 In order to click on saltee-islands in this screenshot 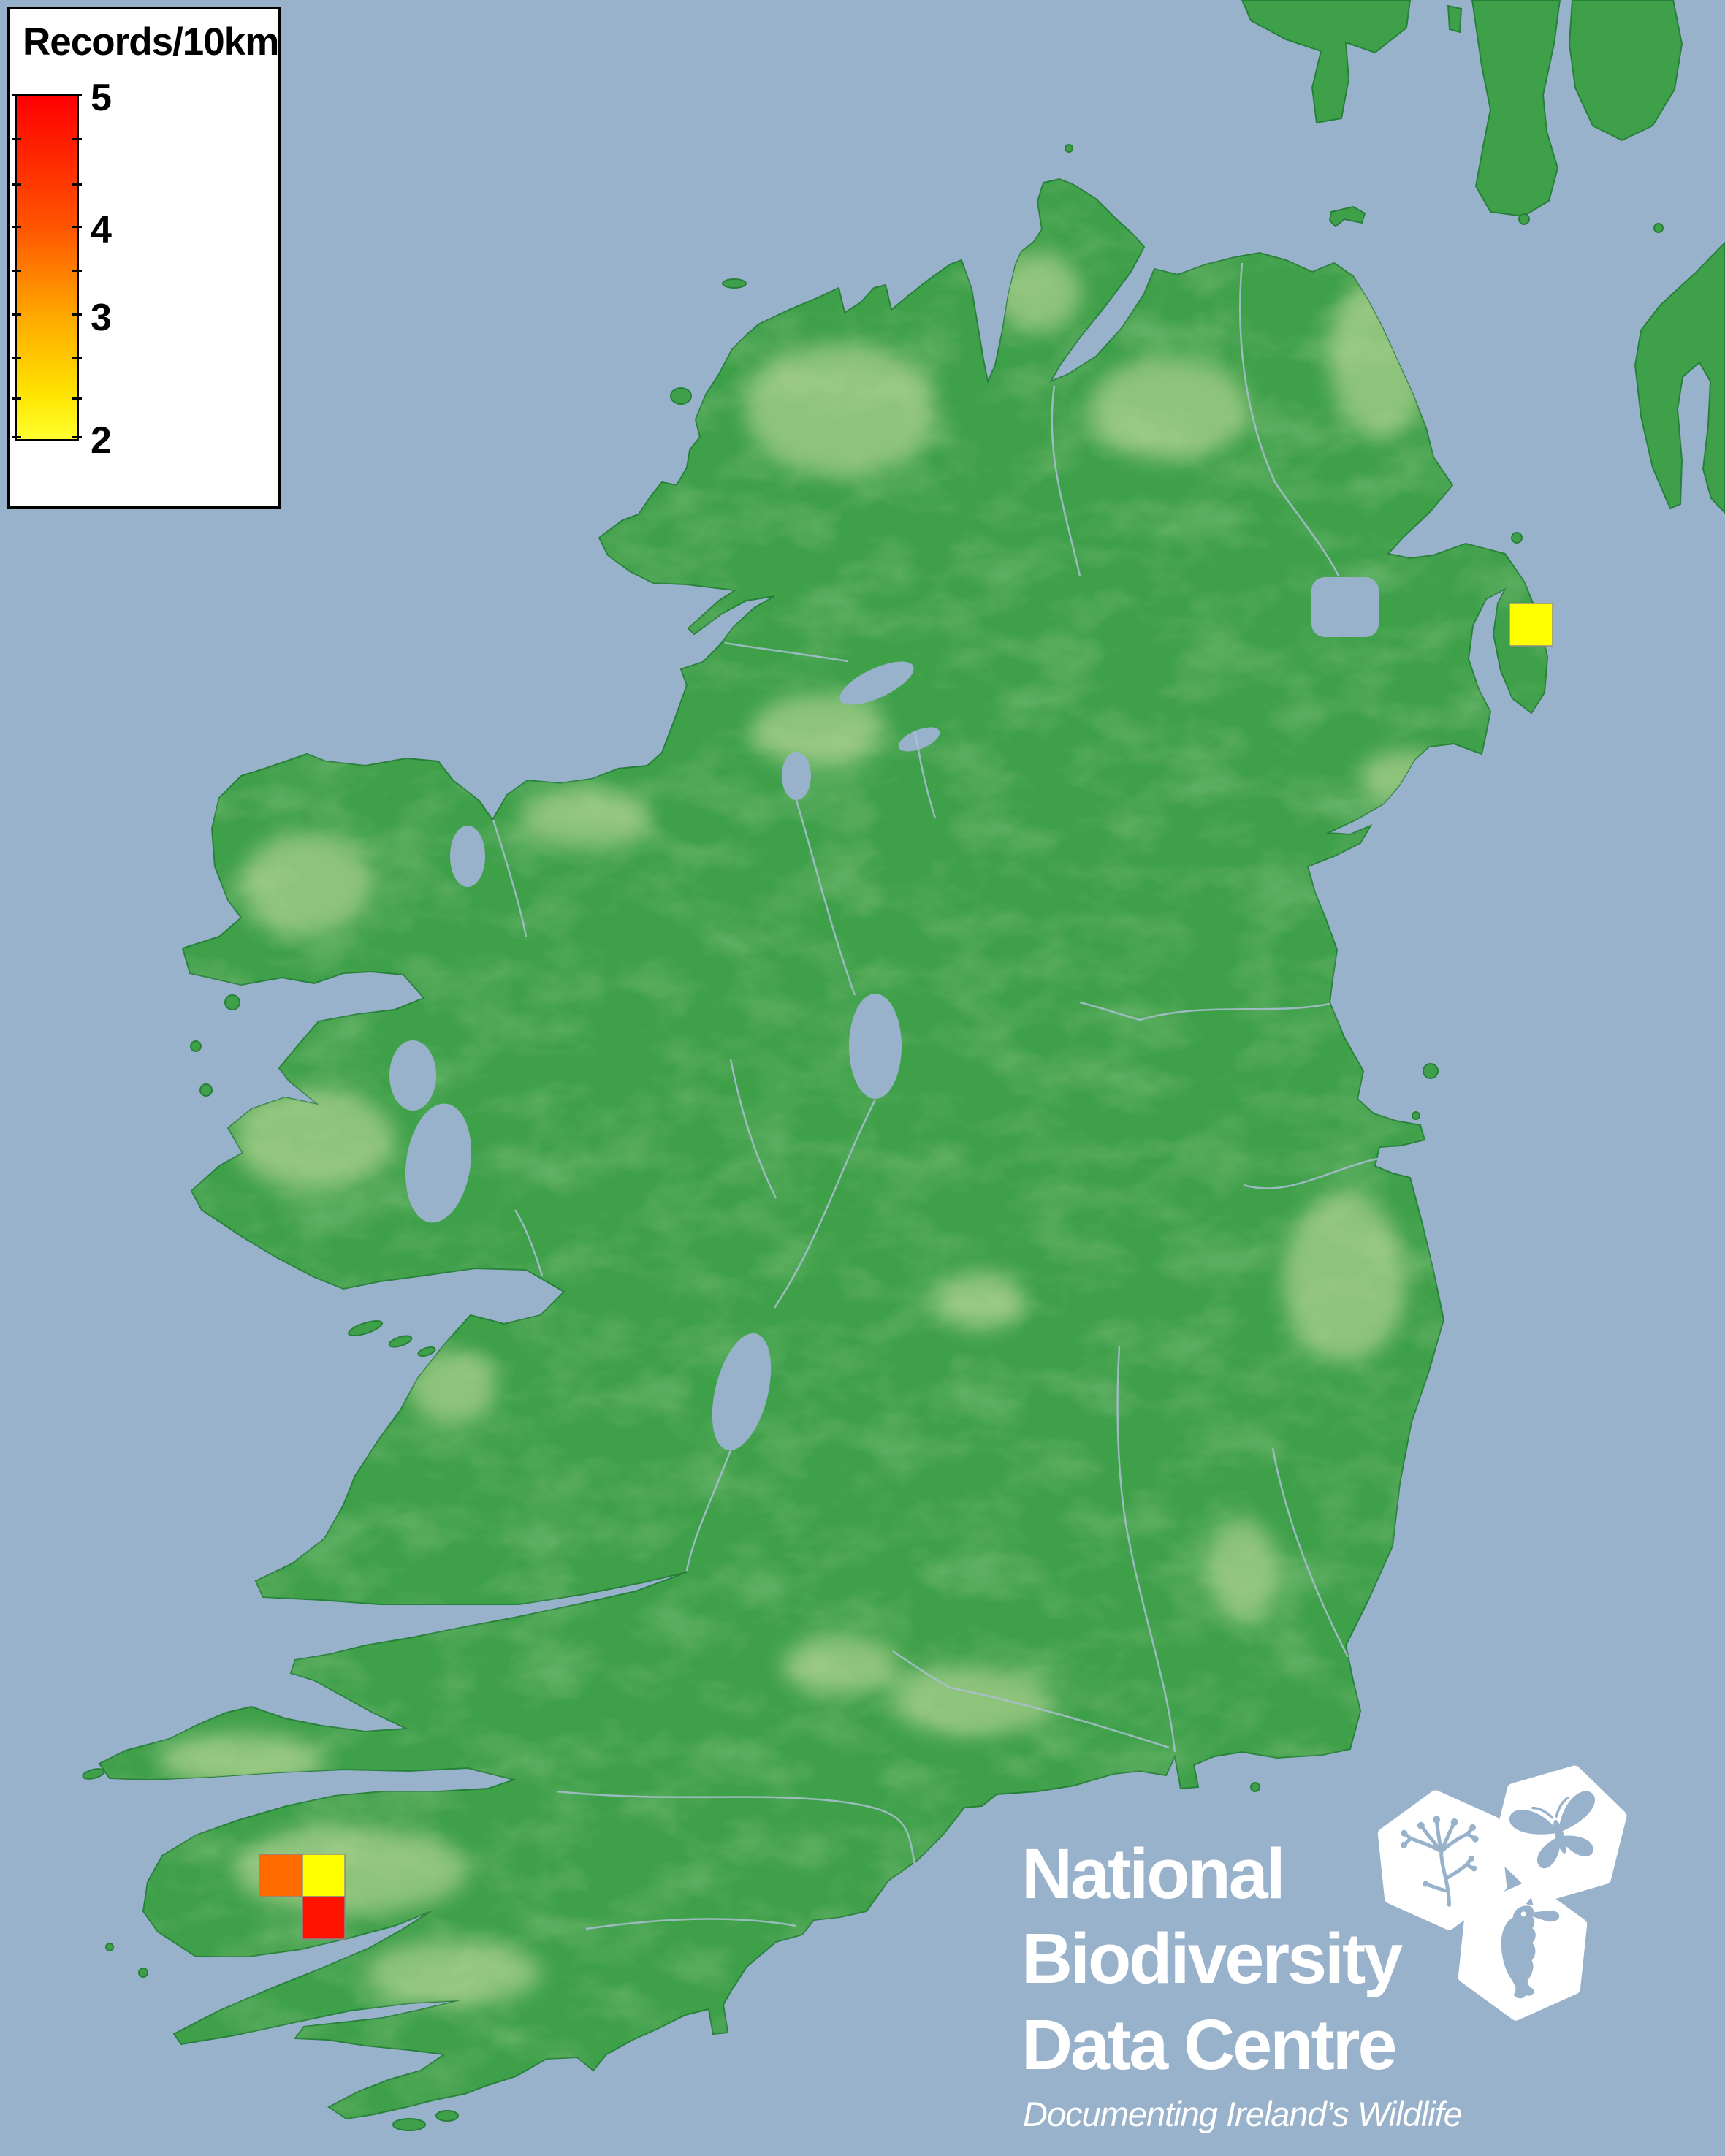, I will do `click(1255, 1787)`.